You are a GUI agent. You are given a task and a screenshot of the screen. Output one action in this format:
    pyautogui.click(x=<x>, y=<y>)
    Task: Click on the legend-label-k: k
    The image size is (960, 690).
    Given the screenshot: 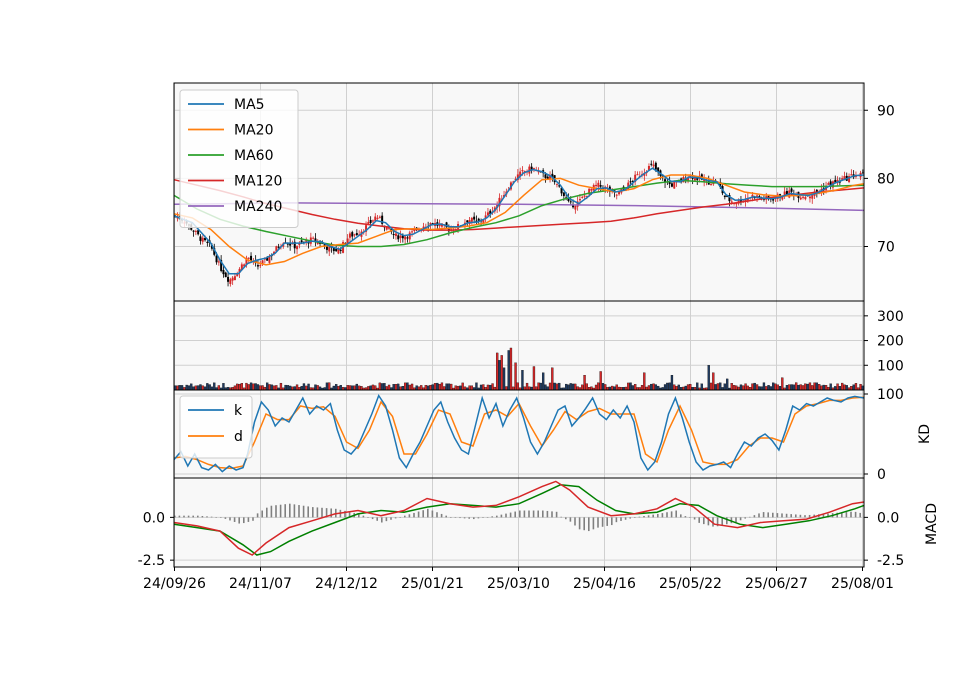 What is the action you would take?
    pyautogui.click(x=238, y=411)
    